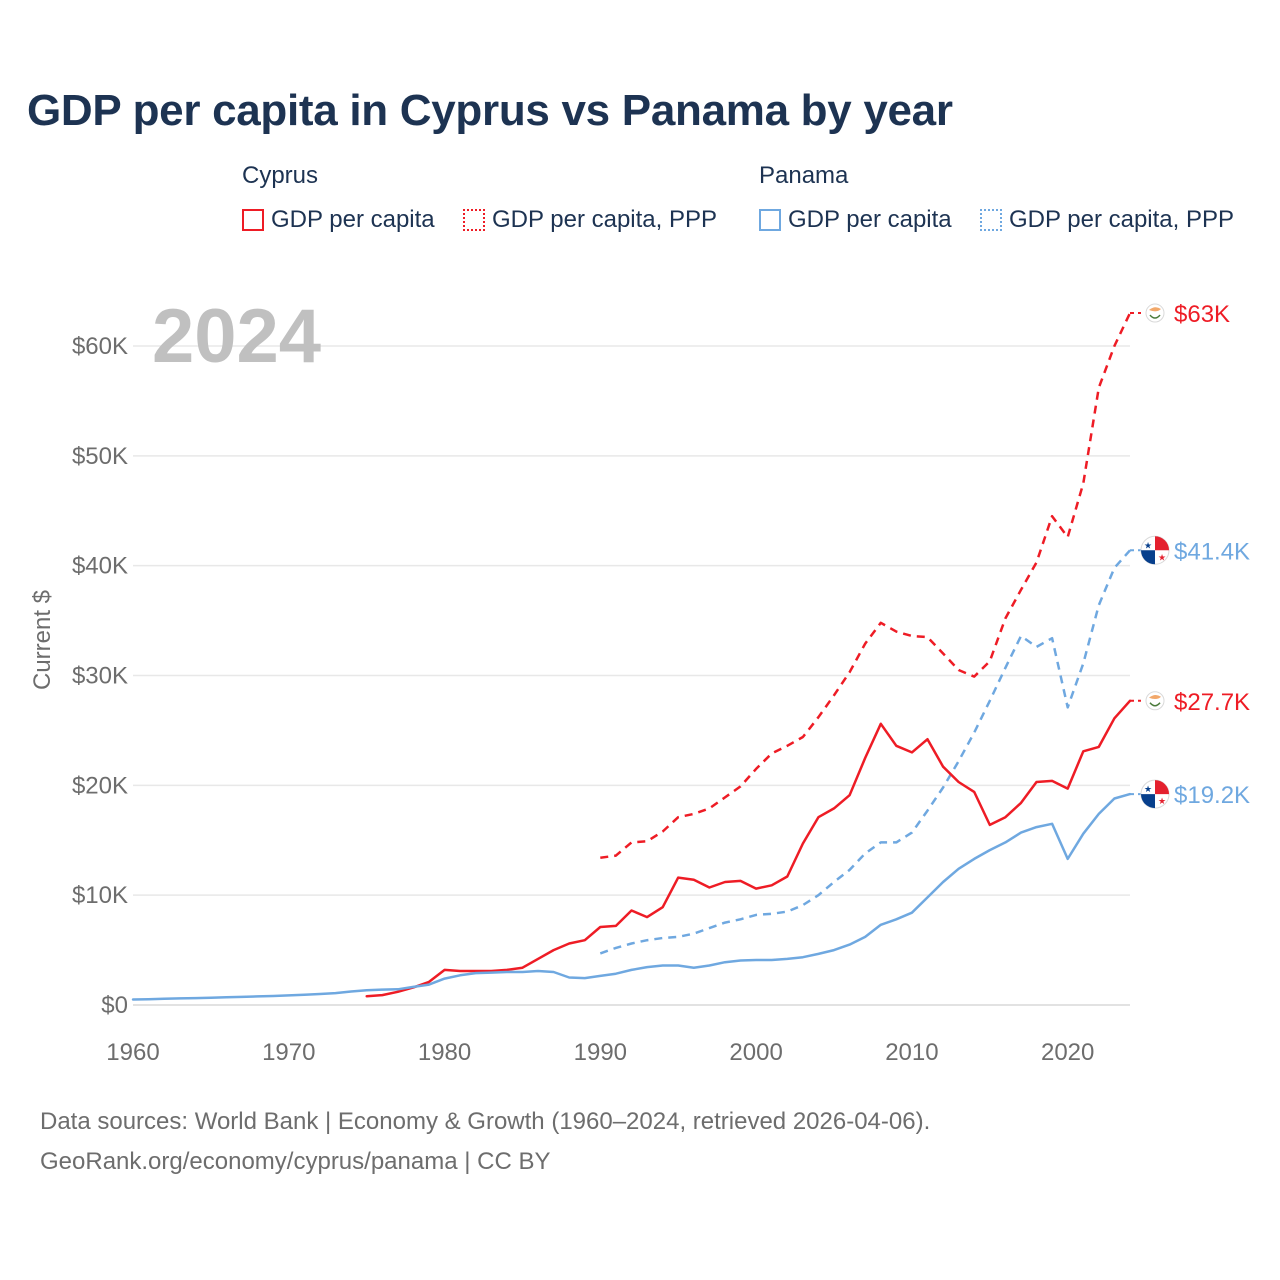  Describe the element at coordinates (1067, 1052) in the screenshot. I see `x-tick-label: 2020` at that location.